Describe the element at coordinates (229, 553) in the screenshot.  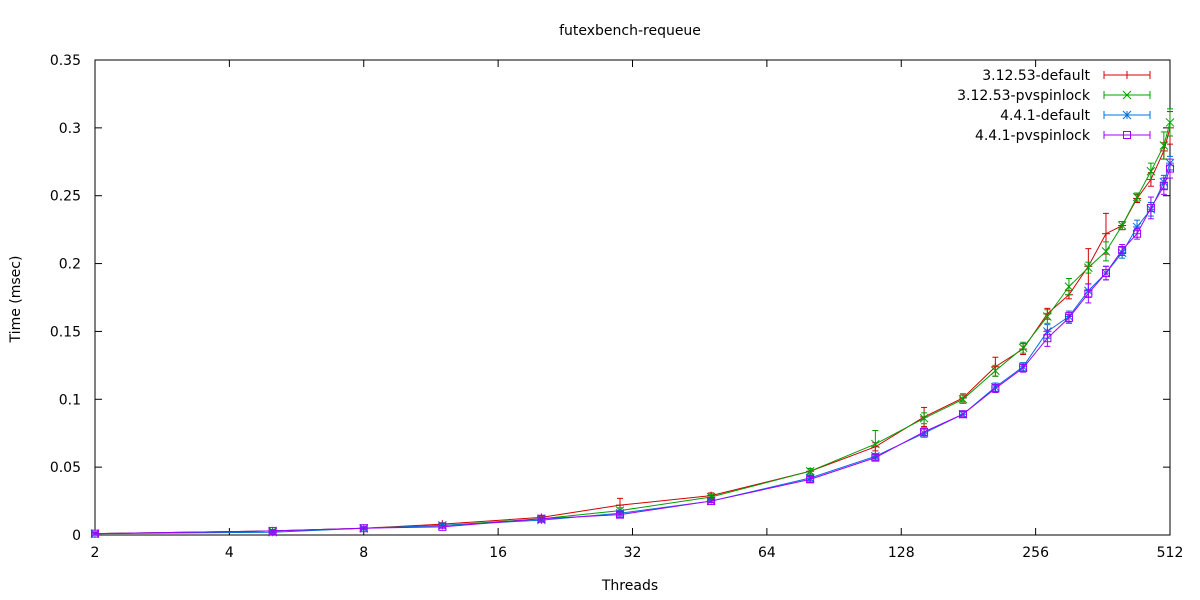
I see `x-tick-label: 4` at that location.